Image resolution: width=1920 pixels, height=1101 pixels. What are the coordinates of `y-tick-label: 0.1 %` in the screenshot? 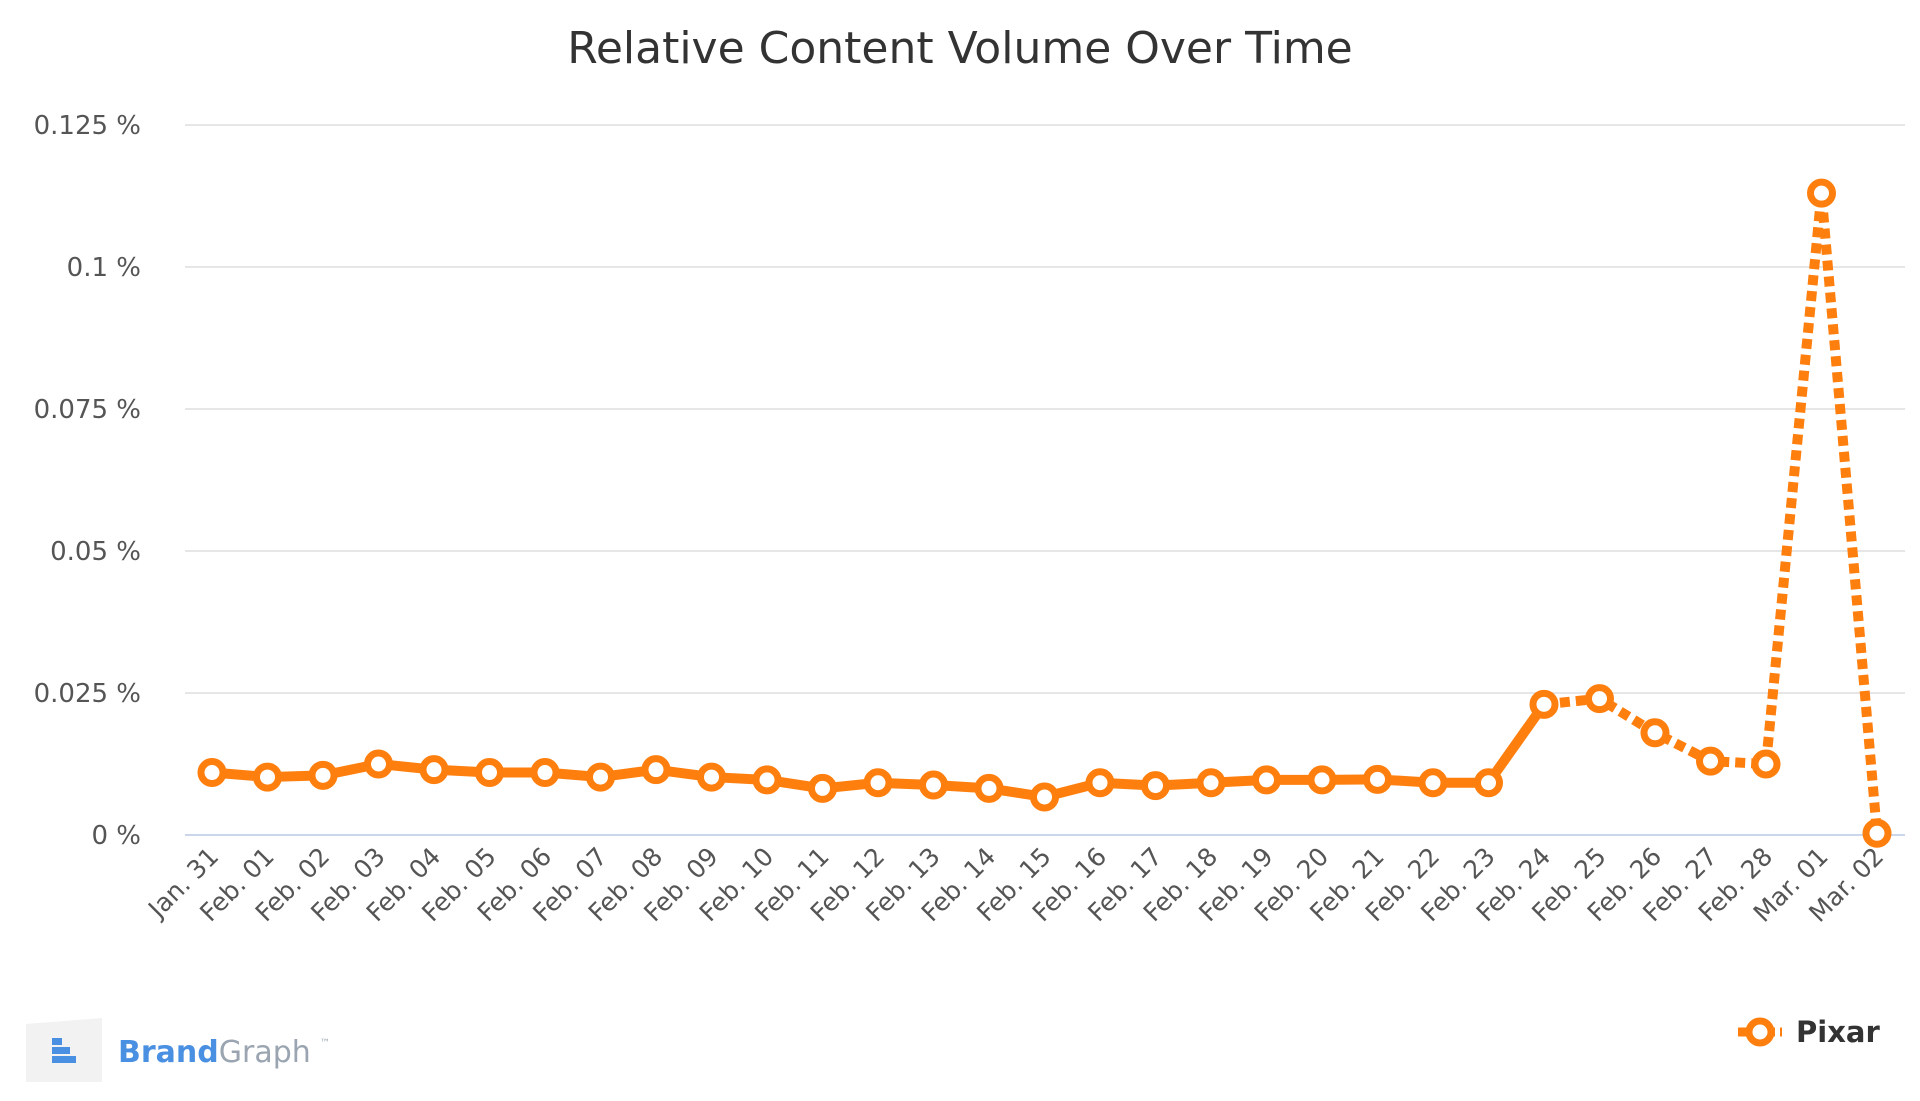 It's located at (104, 268).